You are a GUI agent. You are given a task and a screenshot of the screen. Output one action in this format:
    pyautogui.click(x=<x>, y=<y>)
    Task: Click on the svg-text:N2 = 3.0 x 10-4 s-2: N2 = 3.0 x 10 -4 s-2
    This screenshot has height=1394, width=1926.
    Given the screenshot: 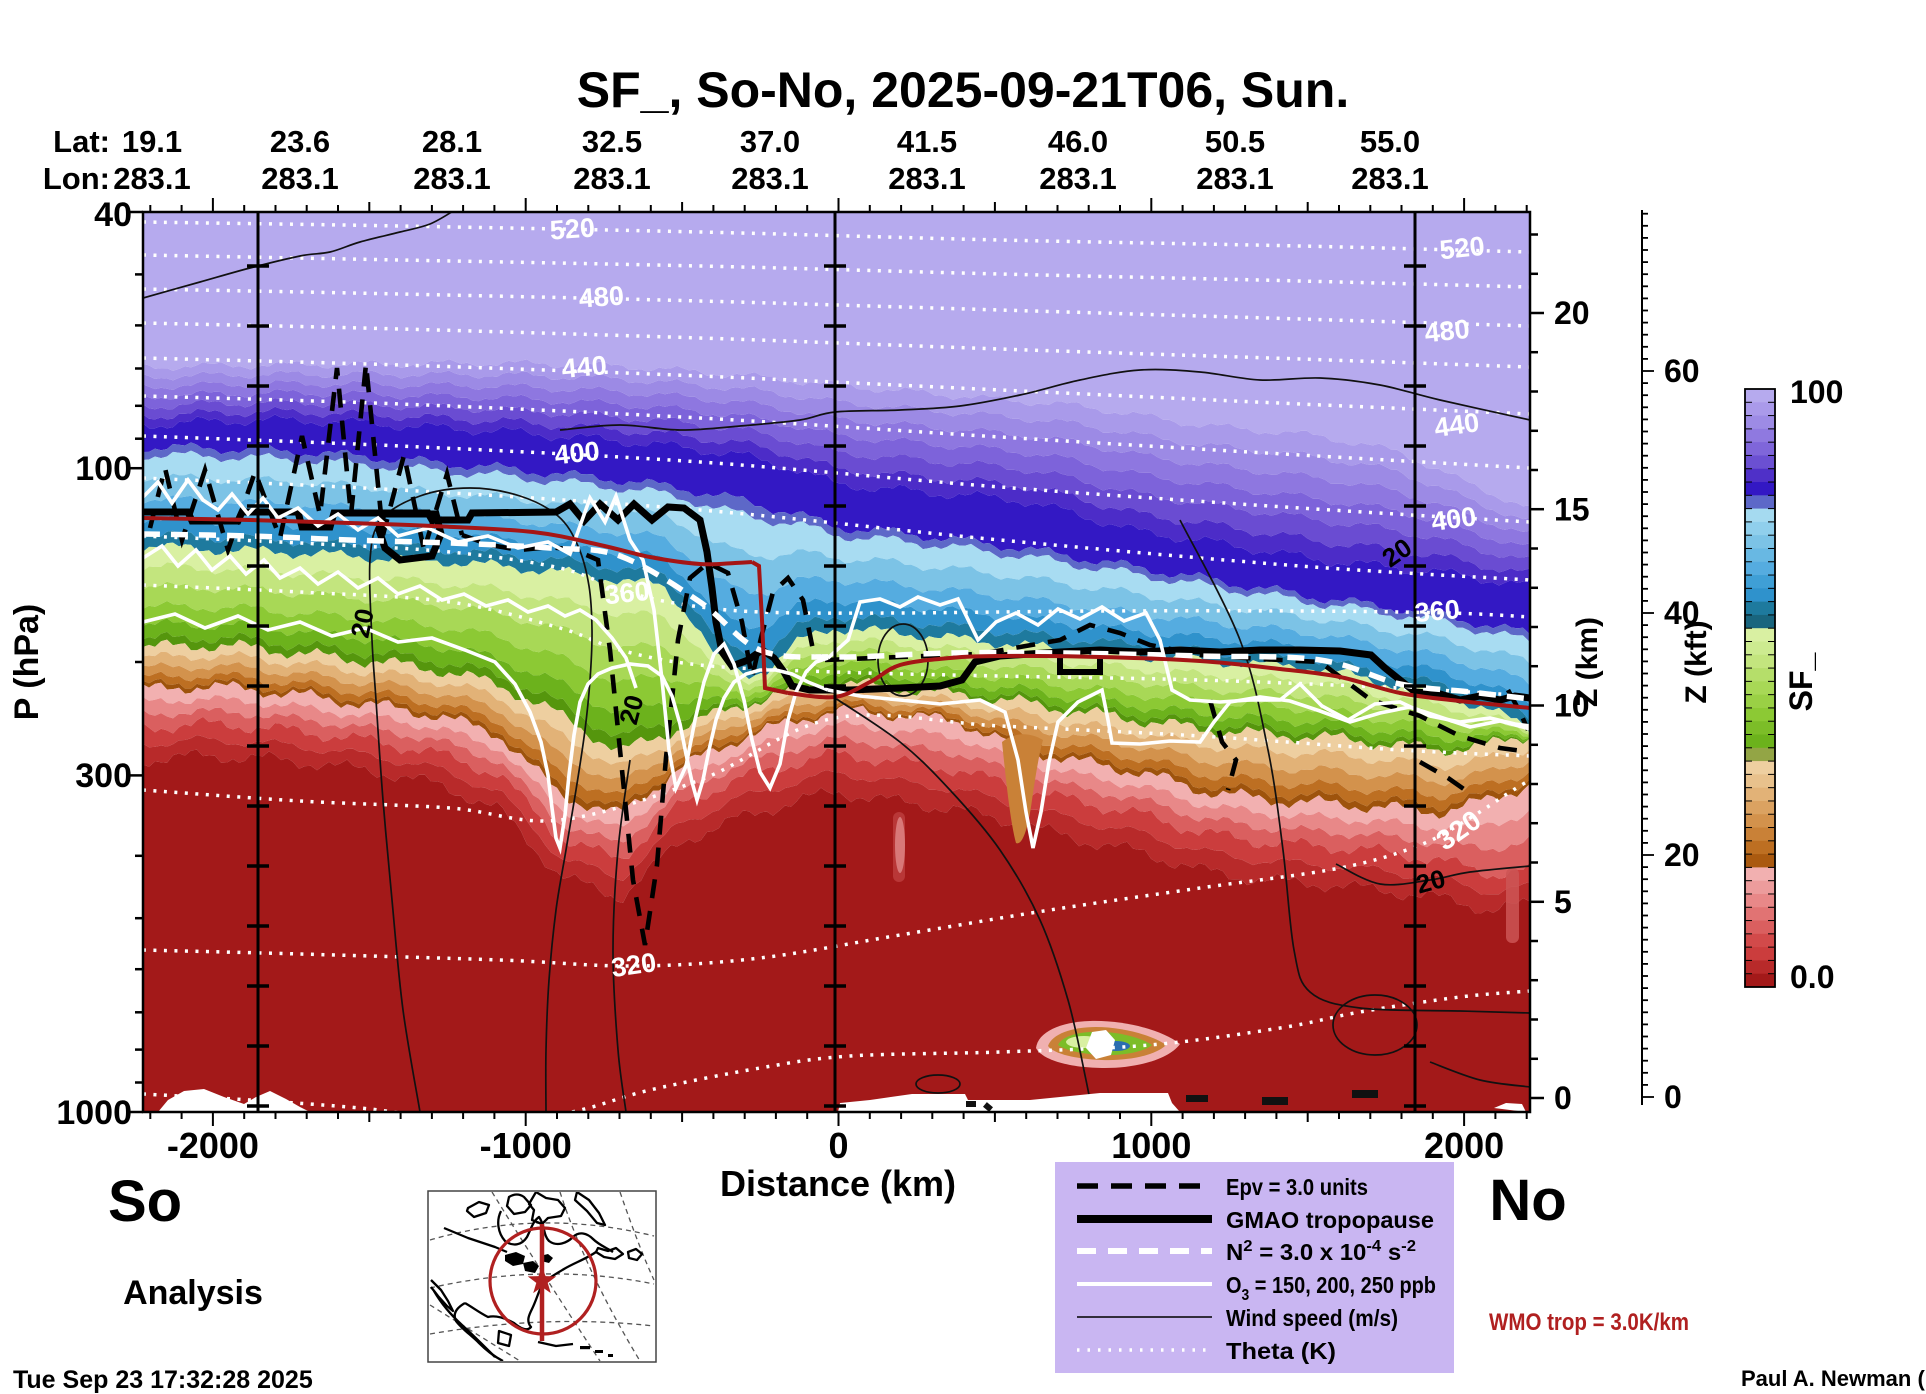 What is the action you would take?
    pyautogui.click(x=1321, y=1251)
    